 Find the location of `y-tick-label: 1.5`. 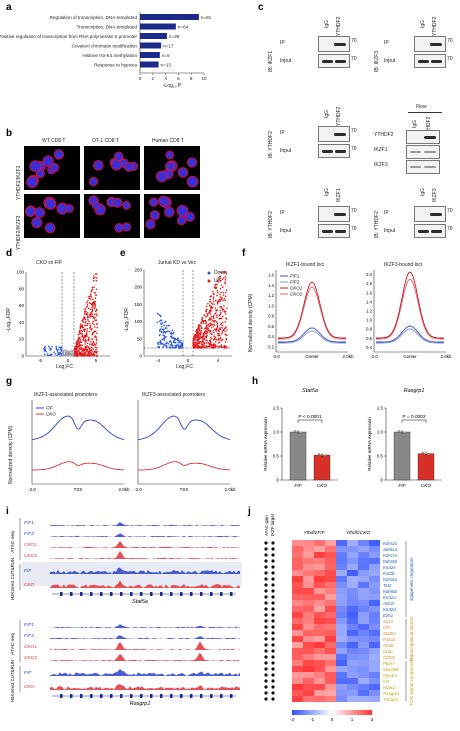

y-tick-label: 1.5 is located at coordinates (380, 408).